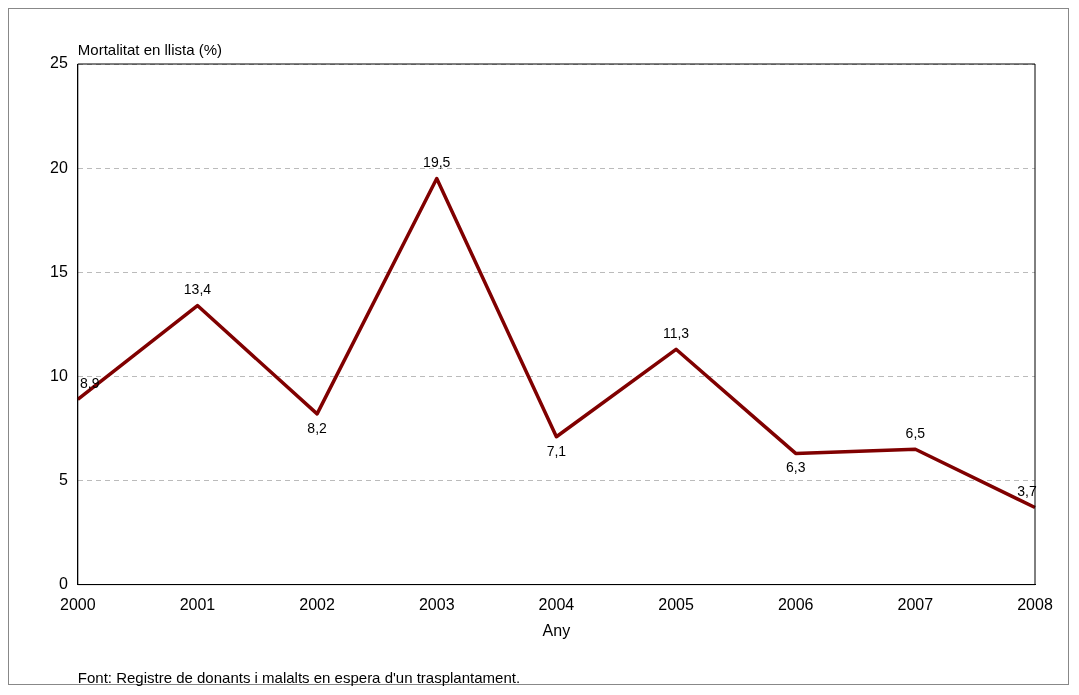 This screenshot has width=1079, height=695. What do you see at coordinates (1035, 604) in the screenshot?
I see `x-tick-label: 2008` at bounding box center [1035, 604].